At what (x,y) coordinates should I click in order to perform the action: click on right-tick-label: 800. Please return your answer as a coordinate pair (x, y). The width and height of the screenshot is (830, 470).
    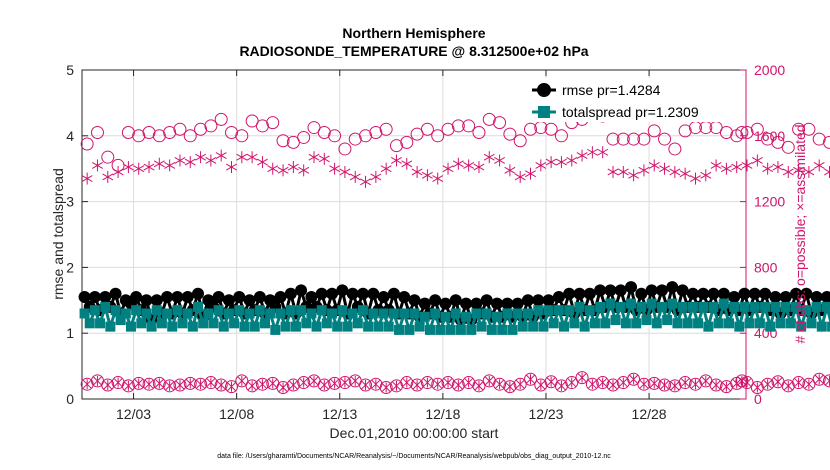
    Looking at the image, I should click on (766, 267).